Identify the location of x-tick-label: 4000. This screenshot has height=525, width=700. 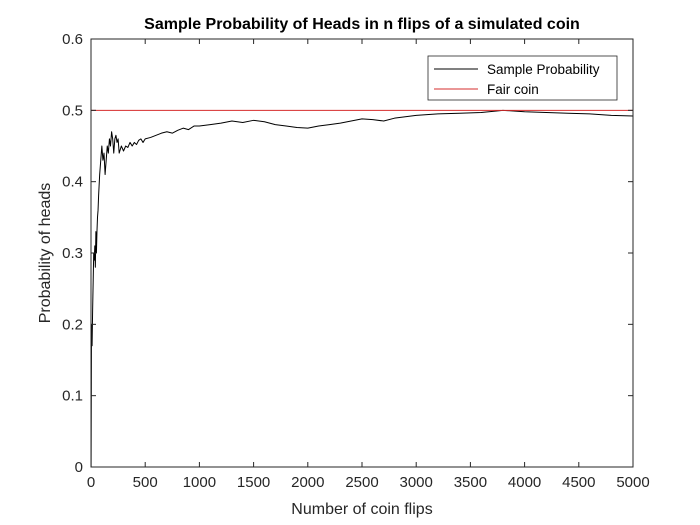
(524, 482).